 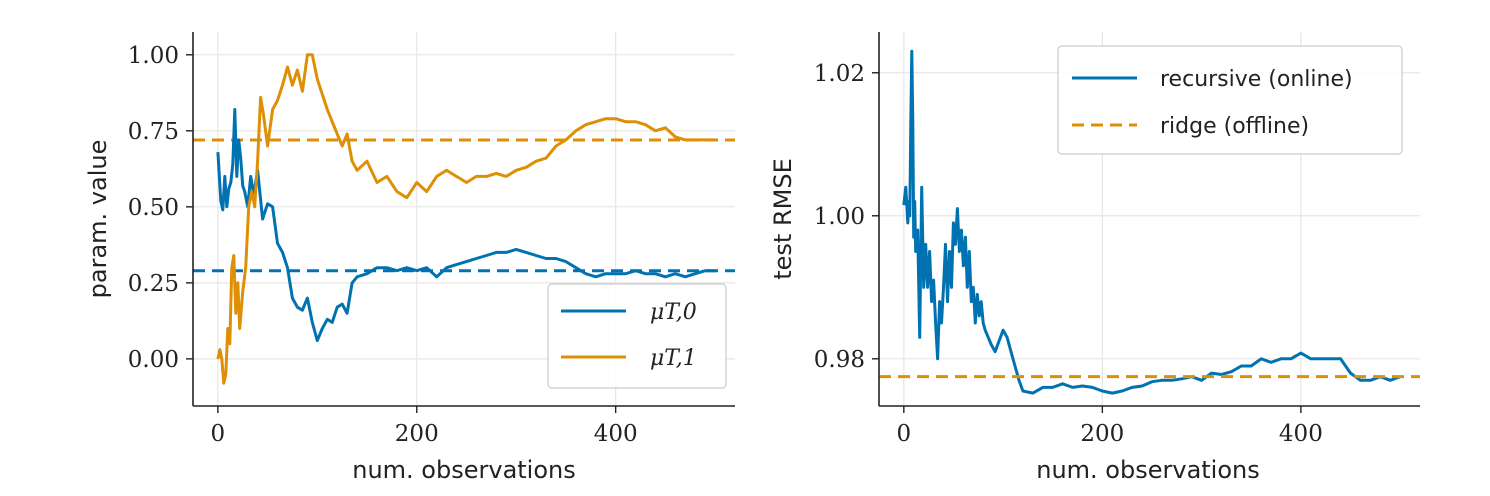 What do you see at coordinates (464, 470) in the screenshot?
I see `chart-left-x-label: num. observations` at bounding box center [464, 470].